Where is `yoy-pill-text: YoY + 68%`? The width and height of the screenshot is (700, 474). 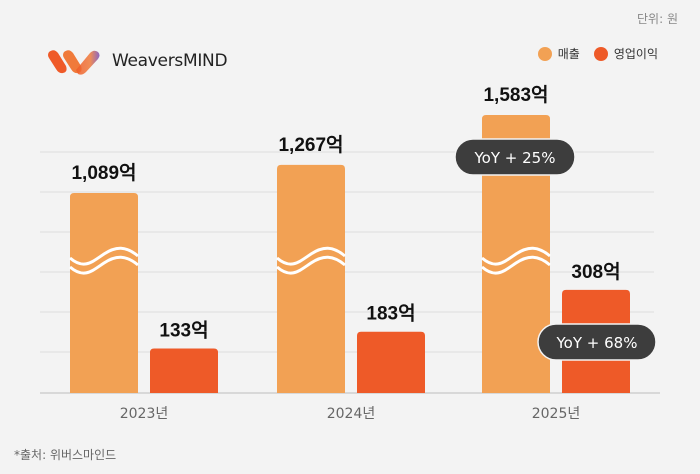
yoy-pill-text: YoY + 68% is located at coordinates (597, 343).